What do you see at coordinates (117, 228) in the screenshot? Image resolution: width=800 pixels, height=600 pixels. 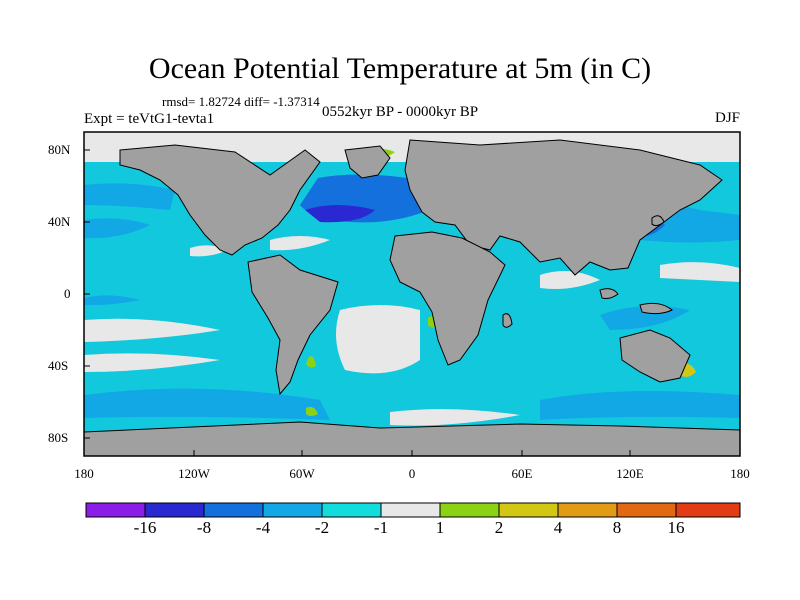 I see `anomaly-subtropical-pacific` at bounding box center [117, 228].